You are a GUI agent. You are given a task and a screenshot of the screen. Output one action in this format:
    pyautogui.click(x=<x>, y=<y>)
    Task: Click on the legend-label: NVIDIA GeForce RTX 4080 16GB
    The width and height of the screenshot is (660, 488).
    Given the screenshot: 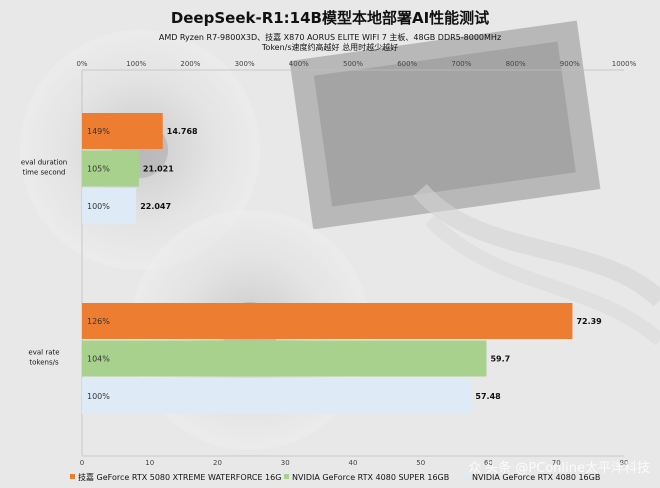 What is the action you would take?
    pyautogui.click(x=536, y=477)
    